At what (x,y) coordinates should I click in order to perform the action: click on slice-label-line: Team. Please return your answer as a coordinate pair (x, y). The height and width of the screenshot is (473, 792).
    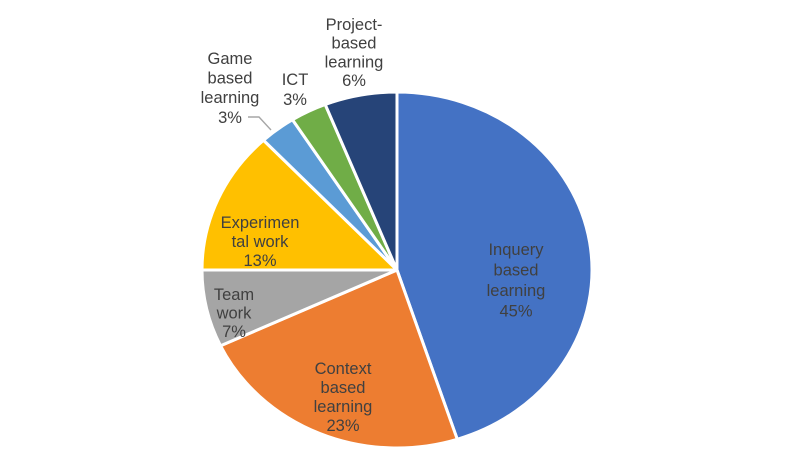
    Looking at the image, I should click on (234, 295).